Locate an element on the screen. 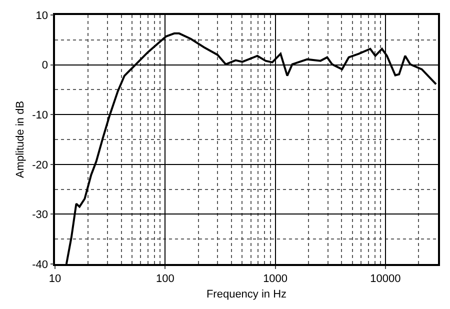 The height and width of the screenshot is (309, 450). y-tick-label: 10 is located at coordinates (42, 16).